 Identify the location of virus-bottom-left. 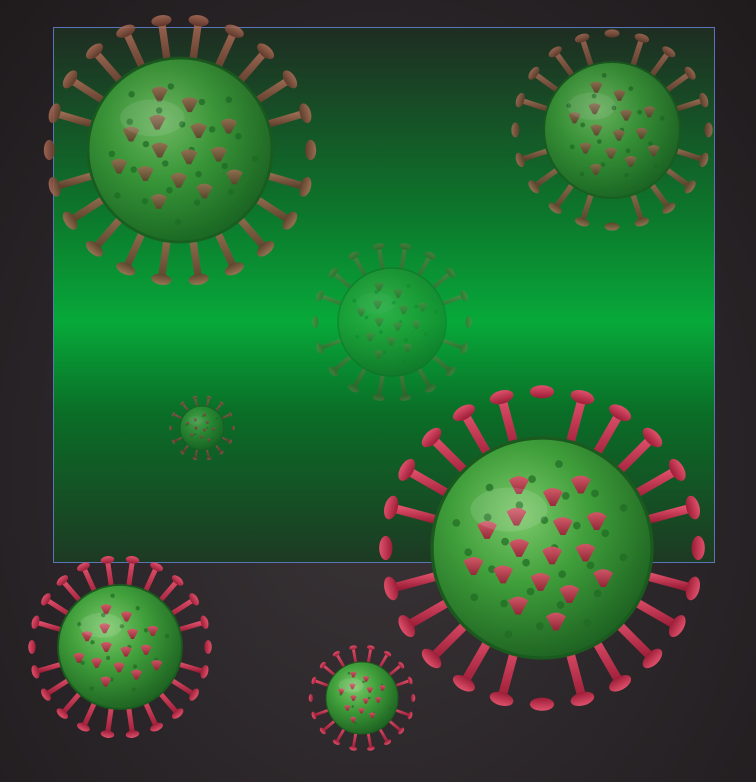
(120, 647).